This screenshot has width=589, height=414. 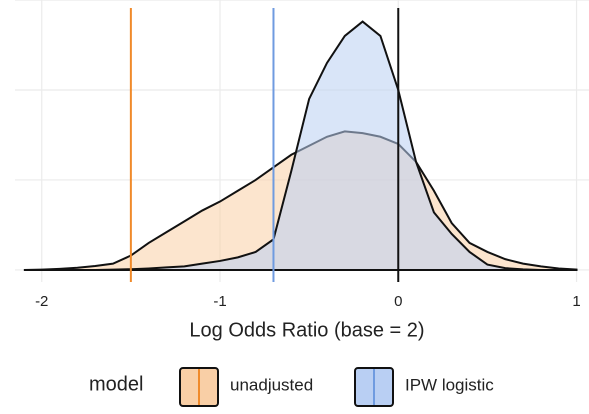 What do you see at coordinates (116, 384) in the screenshot?
I see `legend-title: model` at bounding box center [116, 384].